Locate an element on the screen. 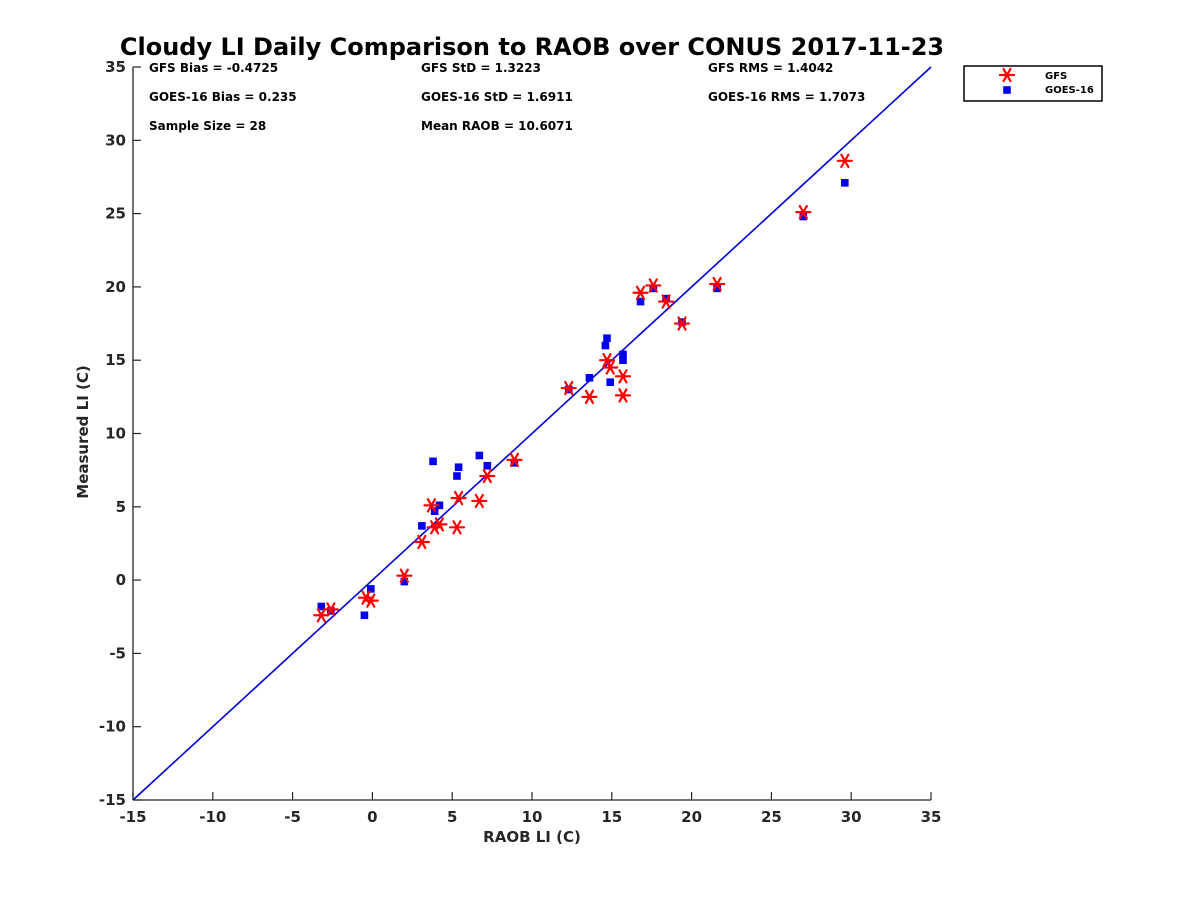 The image size is (1200, 900). stat-text: GOES-16 StD = 1.6911 is located at coordinates (497, 97).